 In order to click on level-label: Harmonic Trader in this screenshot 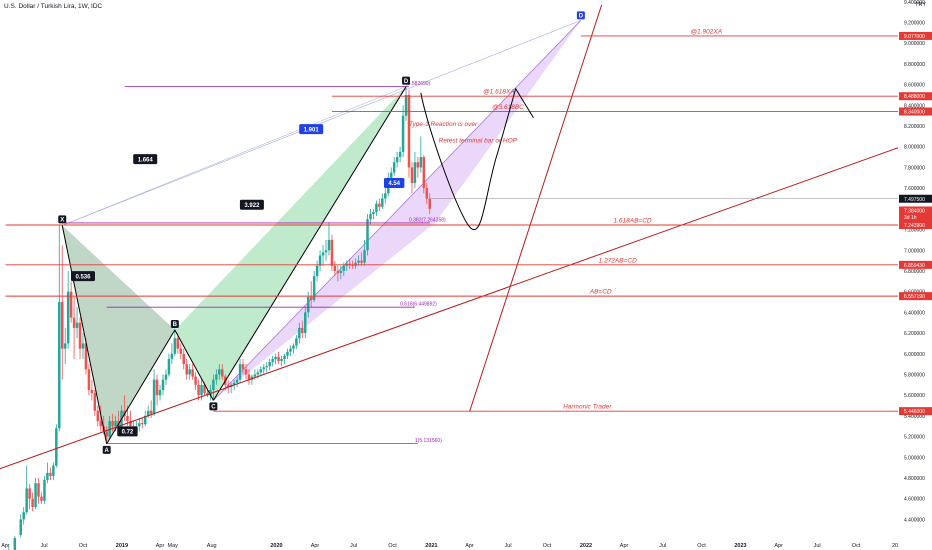, I will do `click(587, 407)`.